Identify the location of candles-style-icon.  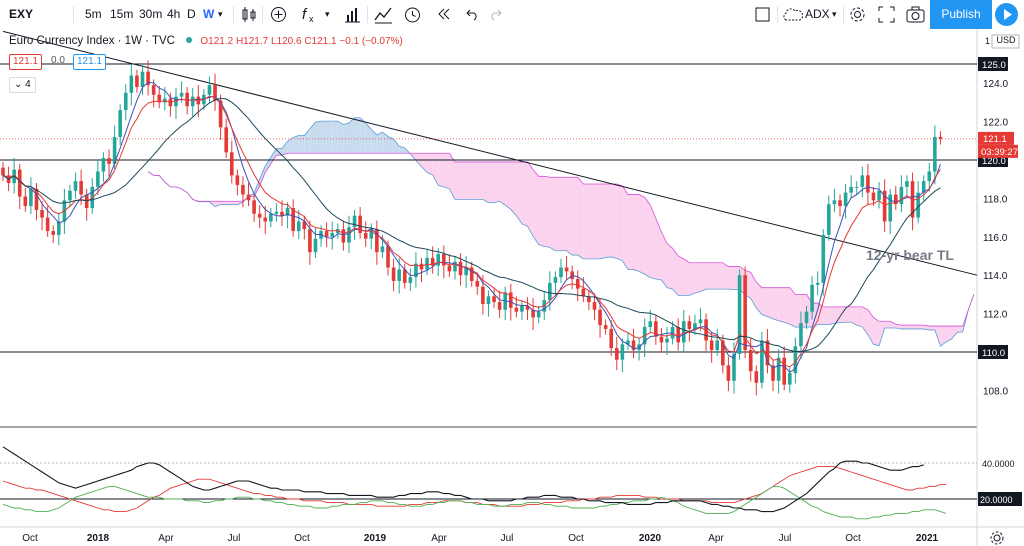
(249, 14).